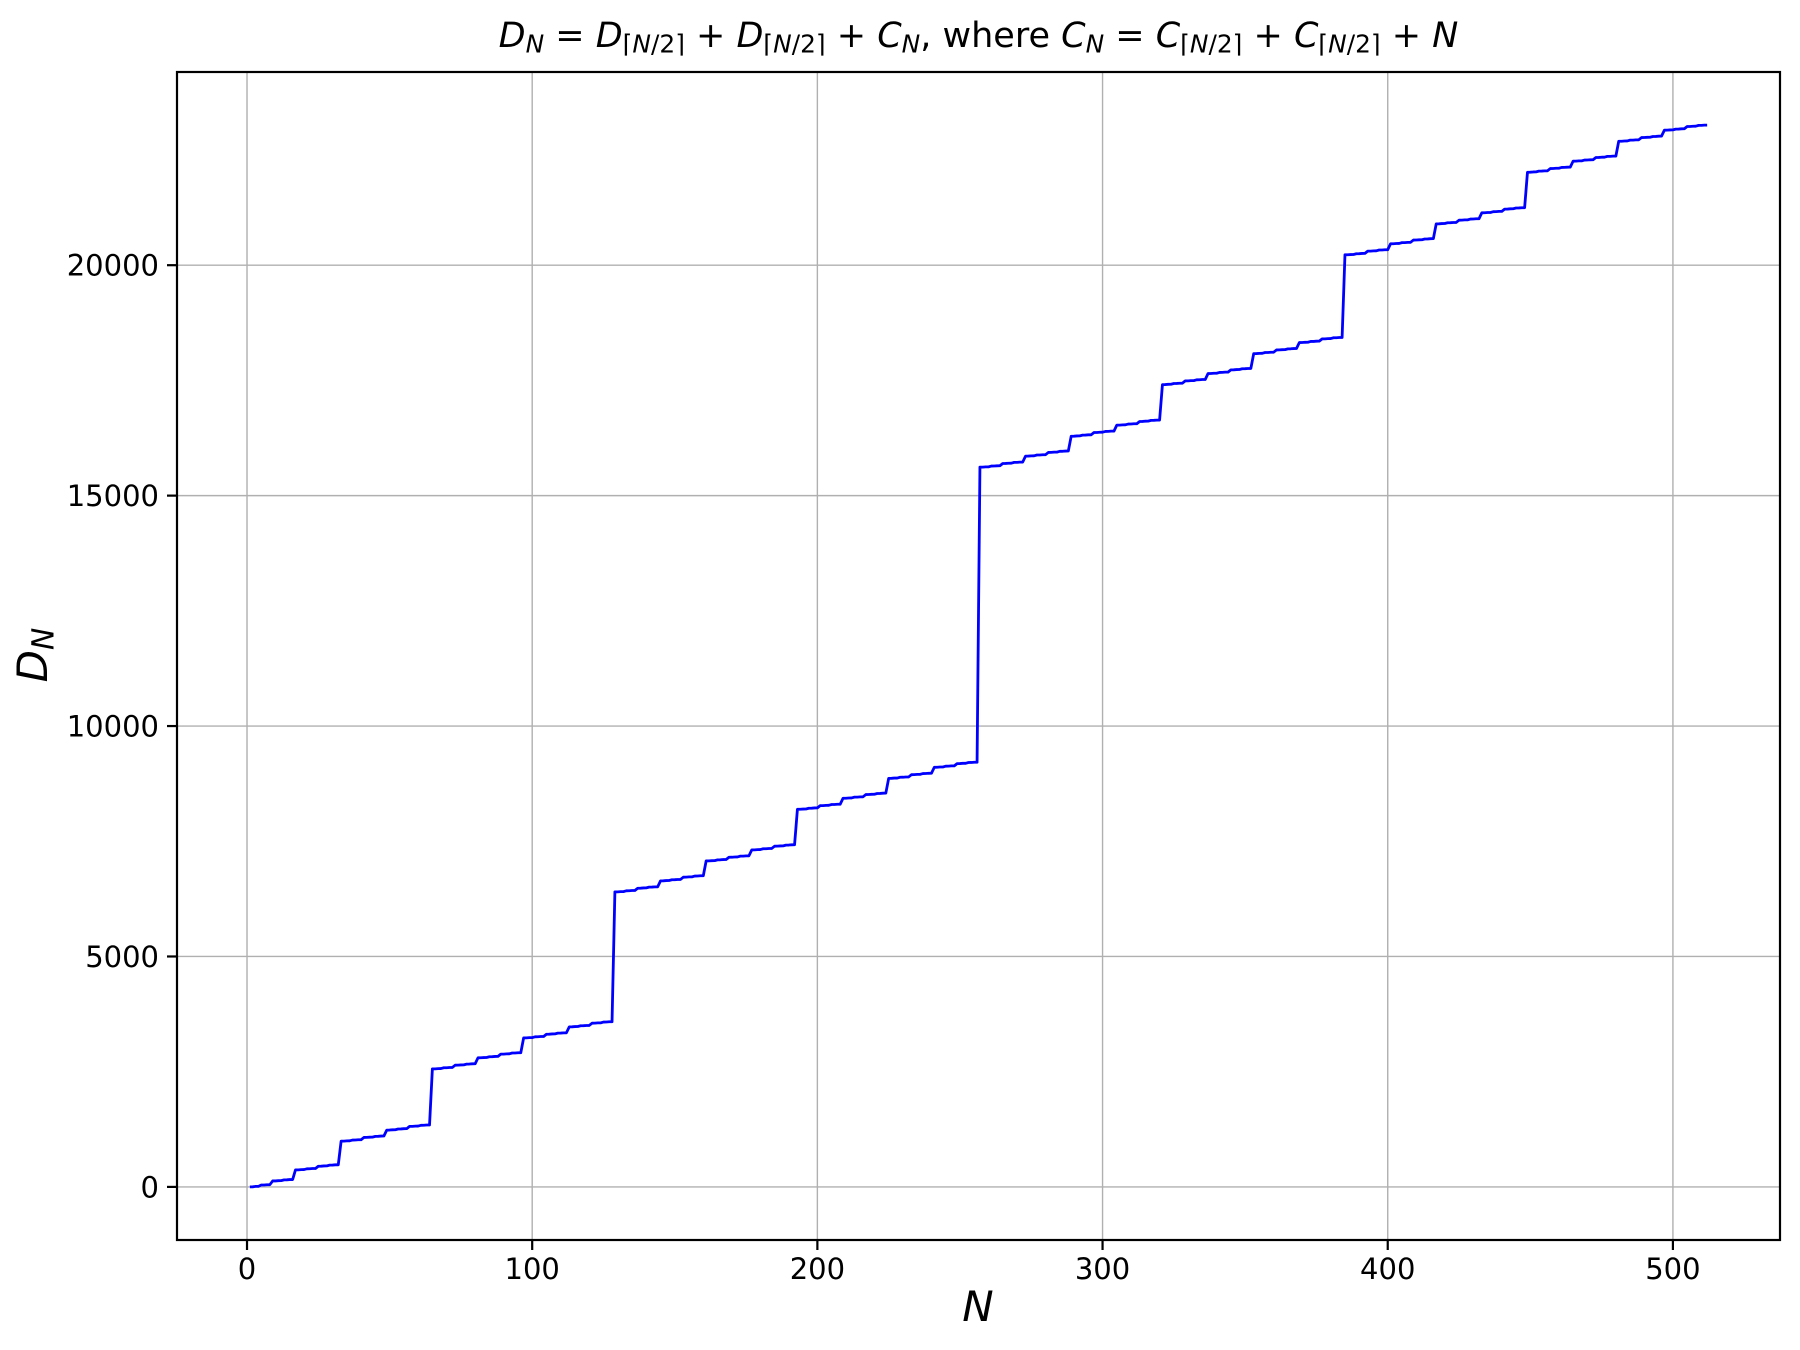 This screenshot has height=1350, width=1800. What do you see at coordinates (1387, 1269) in the screenshot?
I see `x-tick-label: 400` at bounding box center [1387, 1269].